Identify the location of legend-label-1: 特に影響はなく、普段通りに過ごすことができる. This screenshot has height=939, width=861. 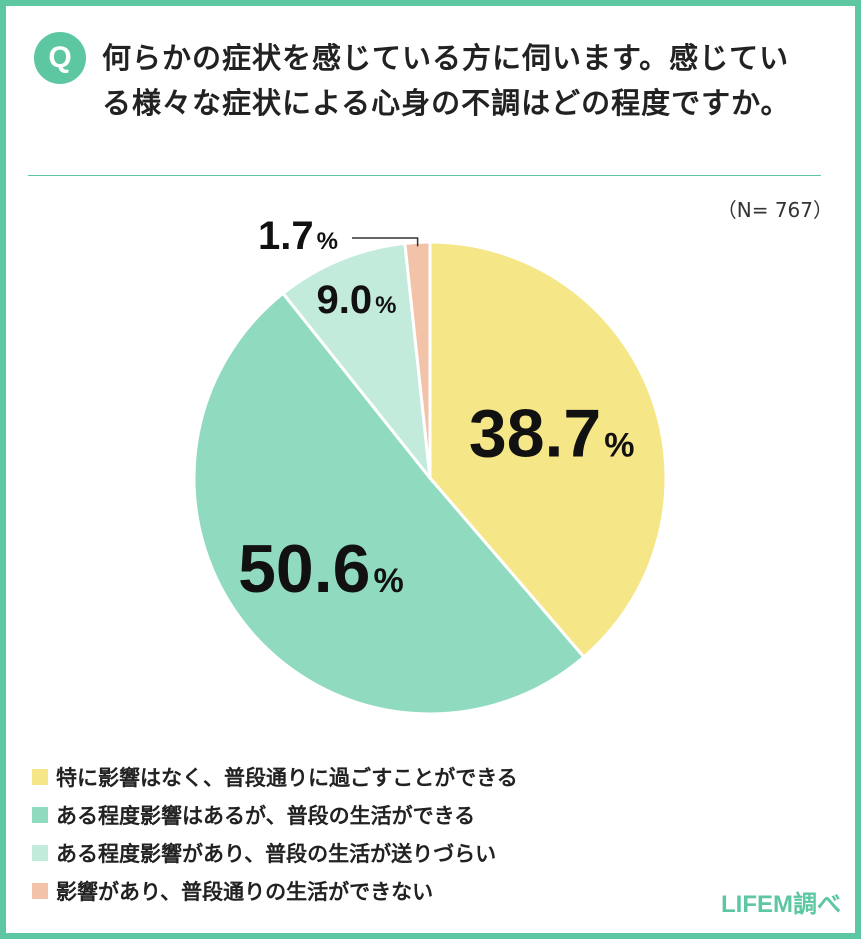
(287, 778).